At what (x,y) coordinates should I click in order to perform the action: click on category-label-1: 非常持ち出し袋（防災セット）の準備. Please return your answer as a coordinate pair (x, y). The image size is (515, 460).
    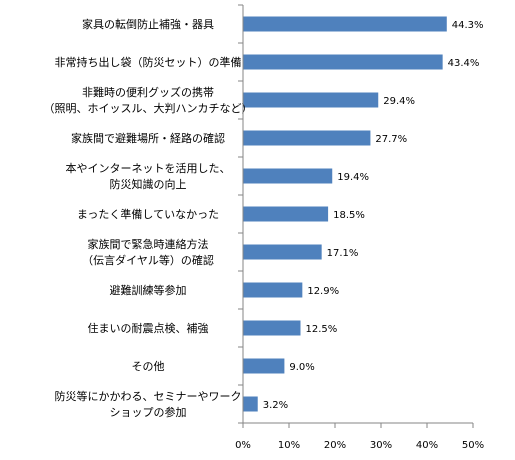
    Looking at the image, I should click on (148, 62).